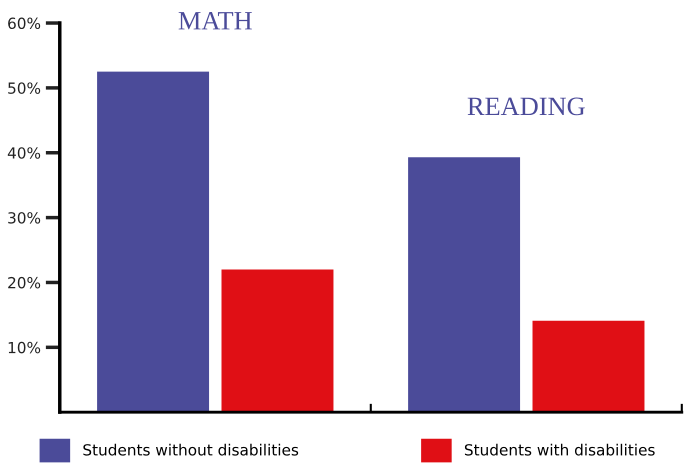  Describe the element at coordinates (190, 450) in the screenshot. I see `legend-label: Students without disabilities` at that location.